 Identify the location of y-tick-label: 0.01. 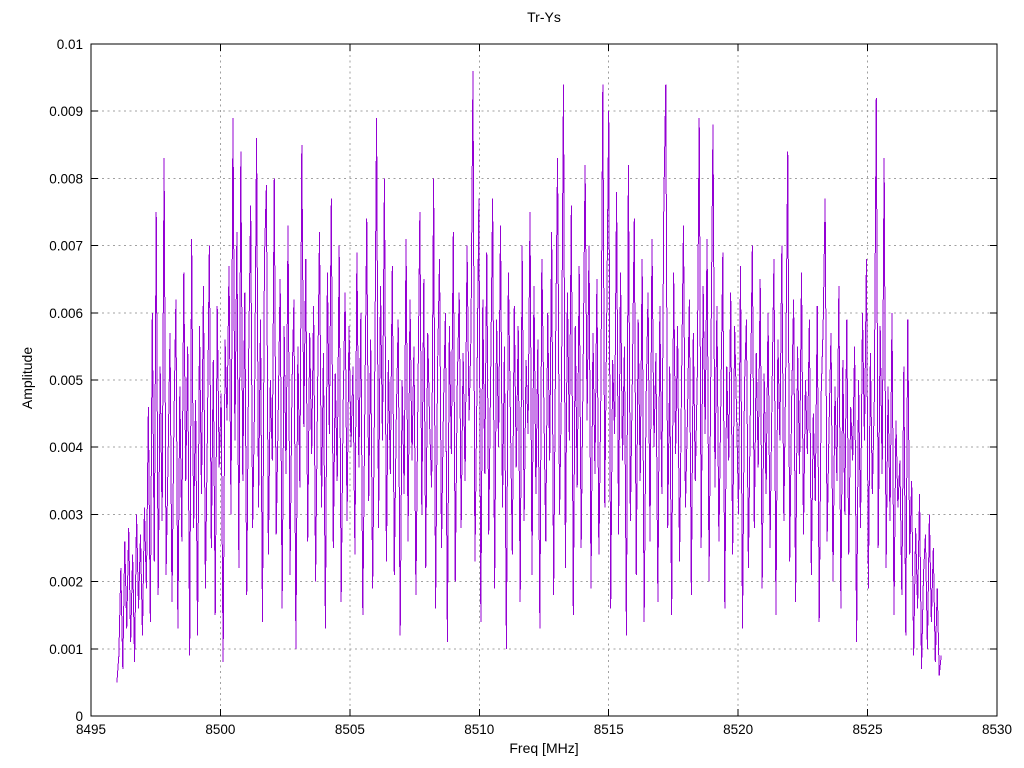
(70, 44).